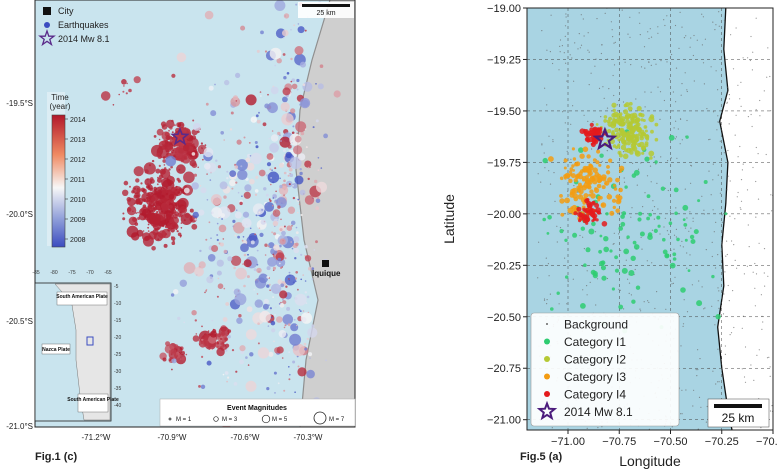 The height and width of the screenshot is (474, 777). I want to click on colorbar-tick-label: 2011, so click(77, 180).